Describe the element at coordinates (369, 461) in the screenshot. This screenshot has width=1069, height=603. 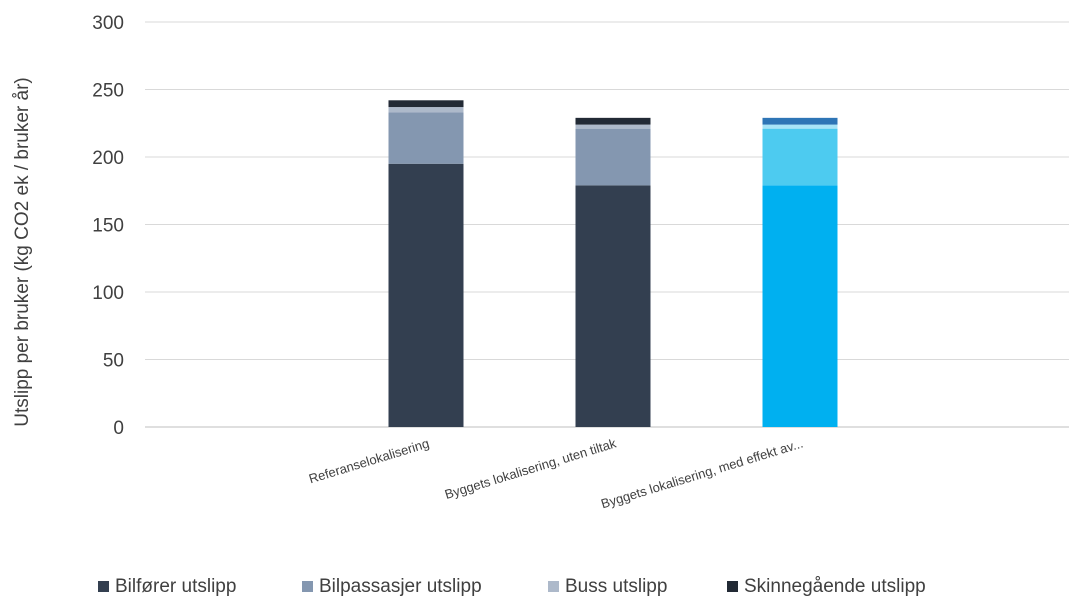
I see `x-category-label: Referanselokalisering` at that location.